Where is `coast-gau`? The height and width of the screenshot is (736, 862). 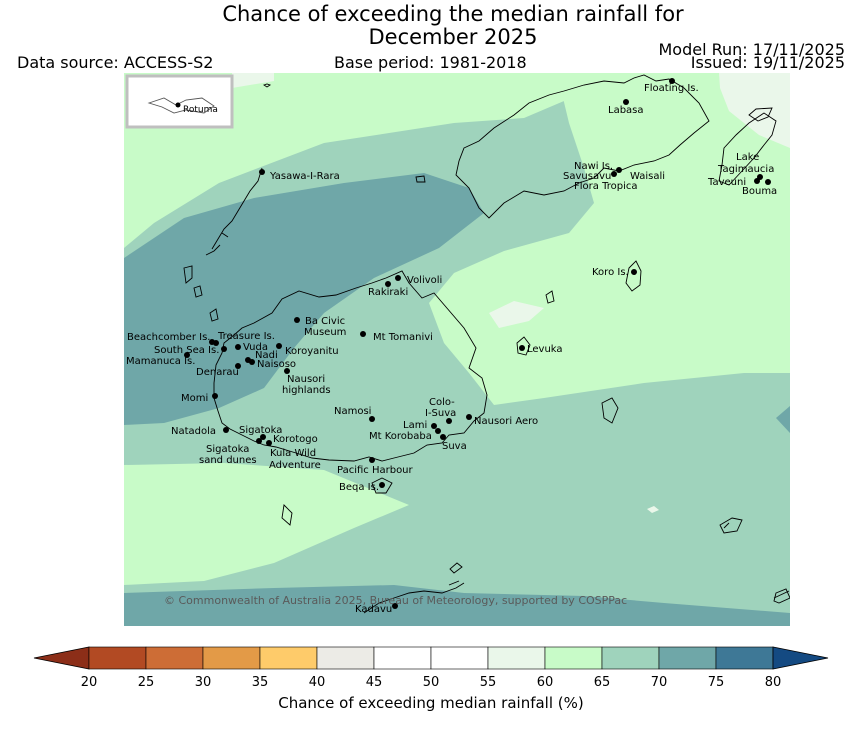 coast-gau is located at coordinates (610, 410).